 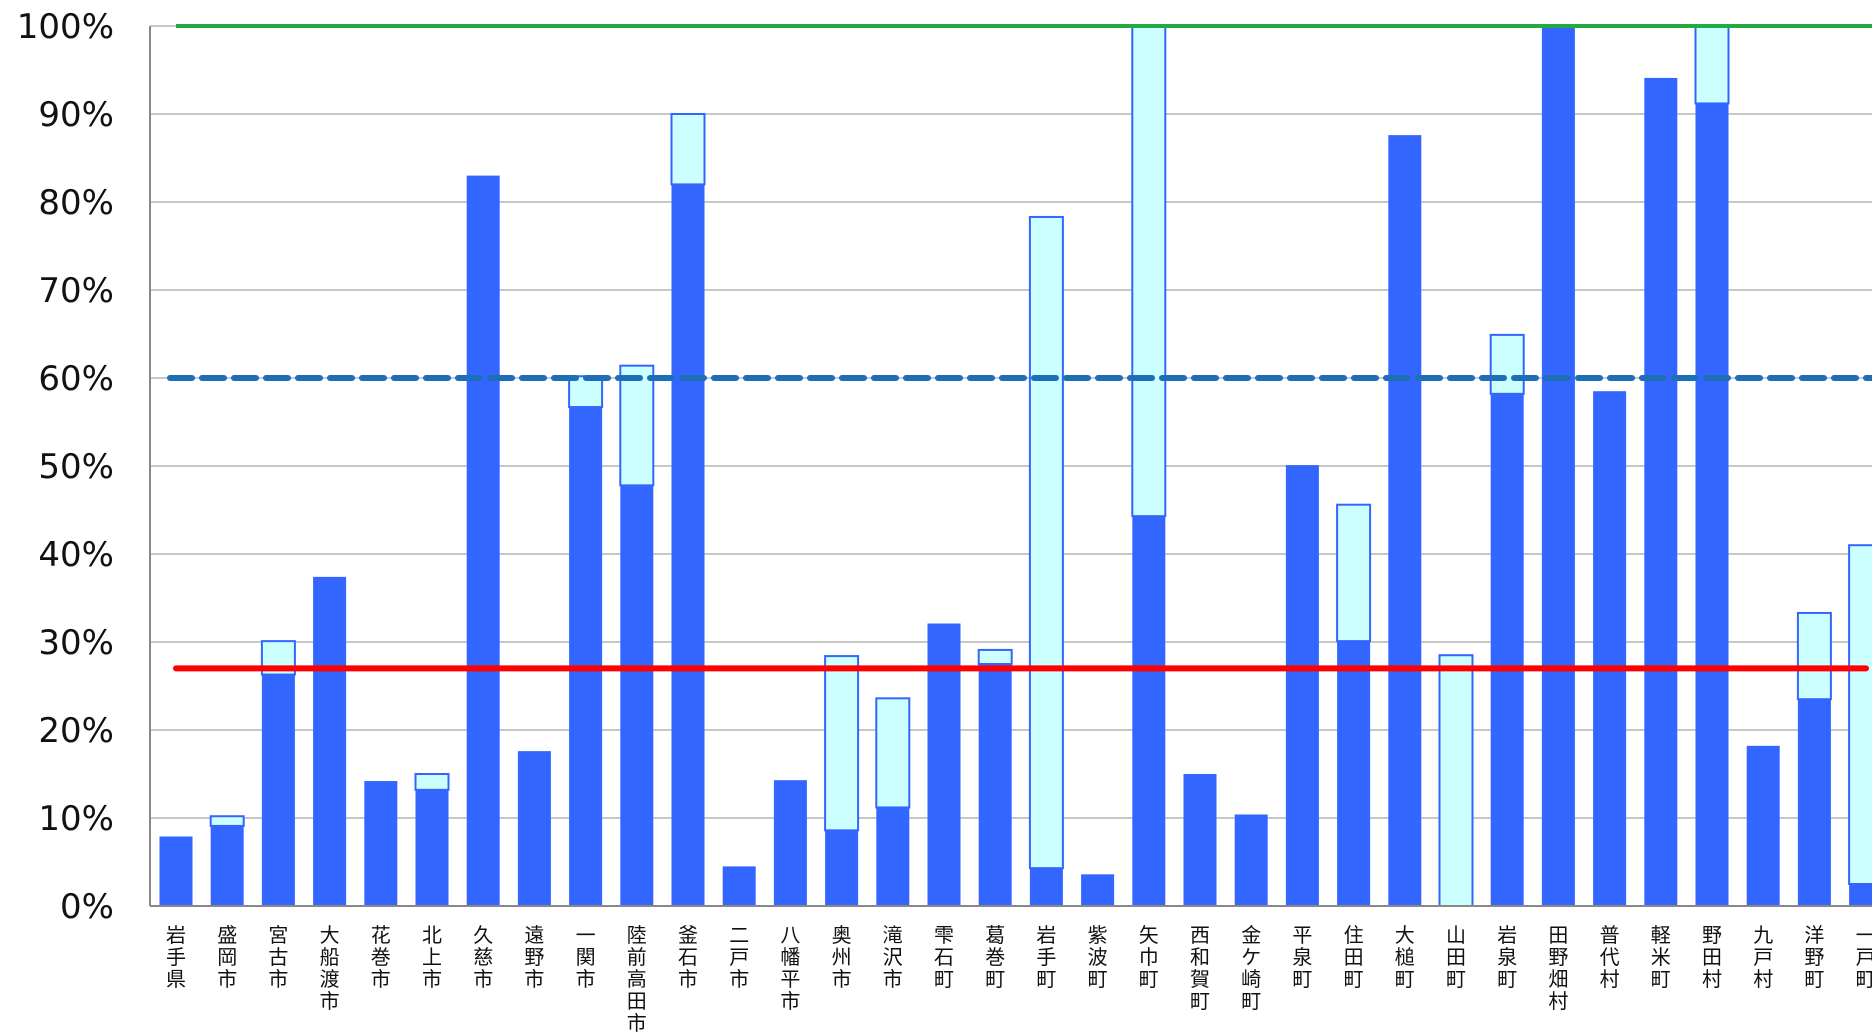 I want to click on y-tick-labels: 0% 10% 20% 30% 40% 50% 60% 70% 80% 90% 100%, so click(x=65, y=467).